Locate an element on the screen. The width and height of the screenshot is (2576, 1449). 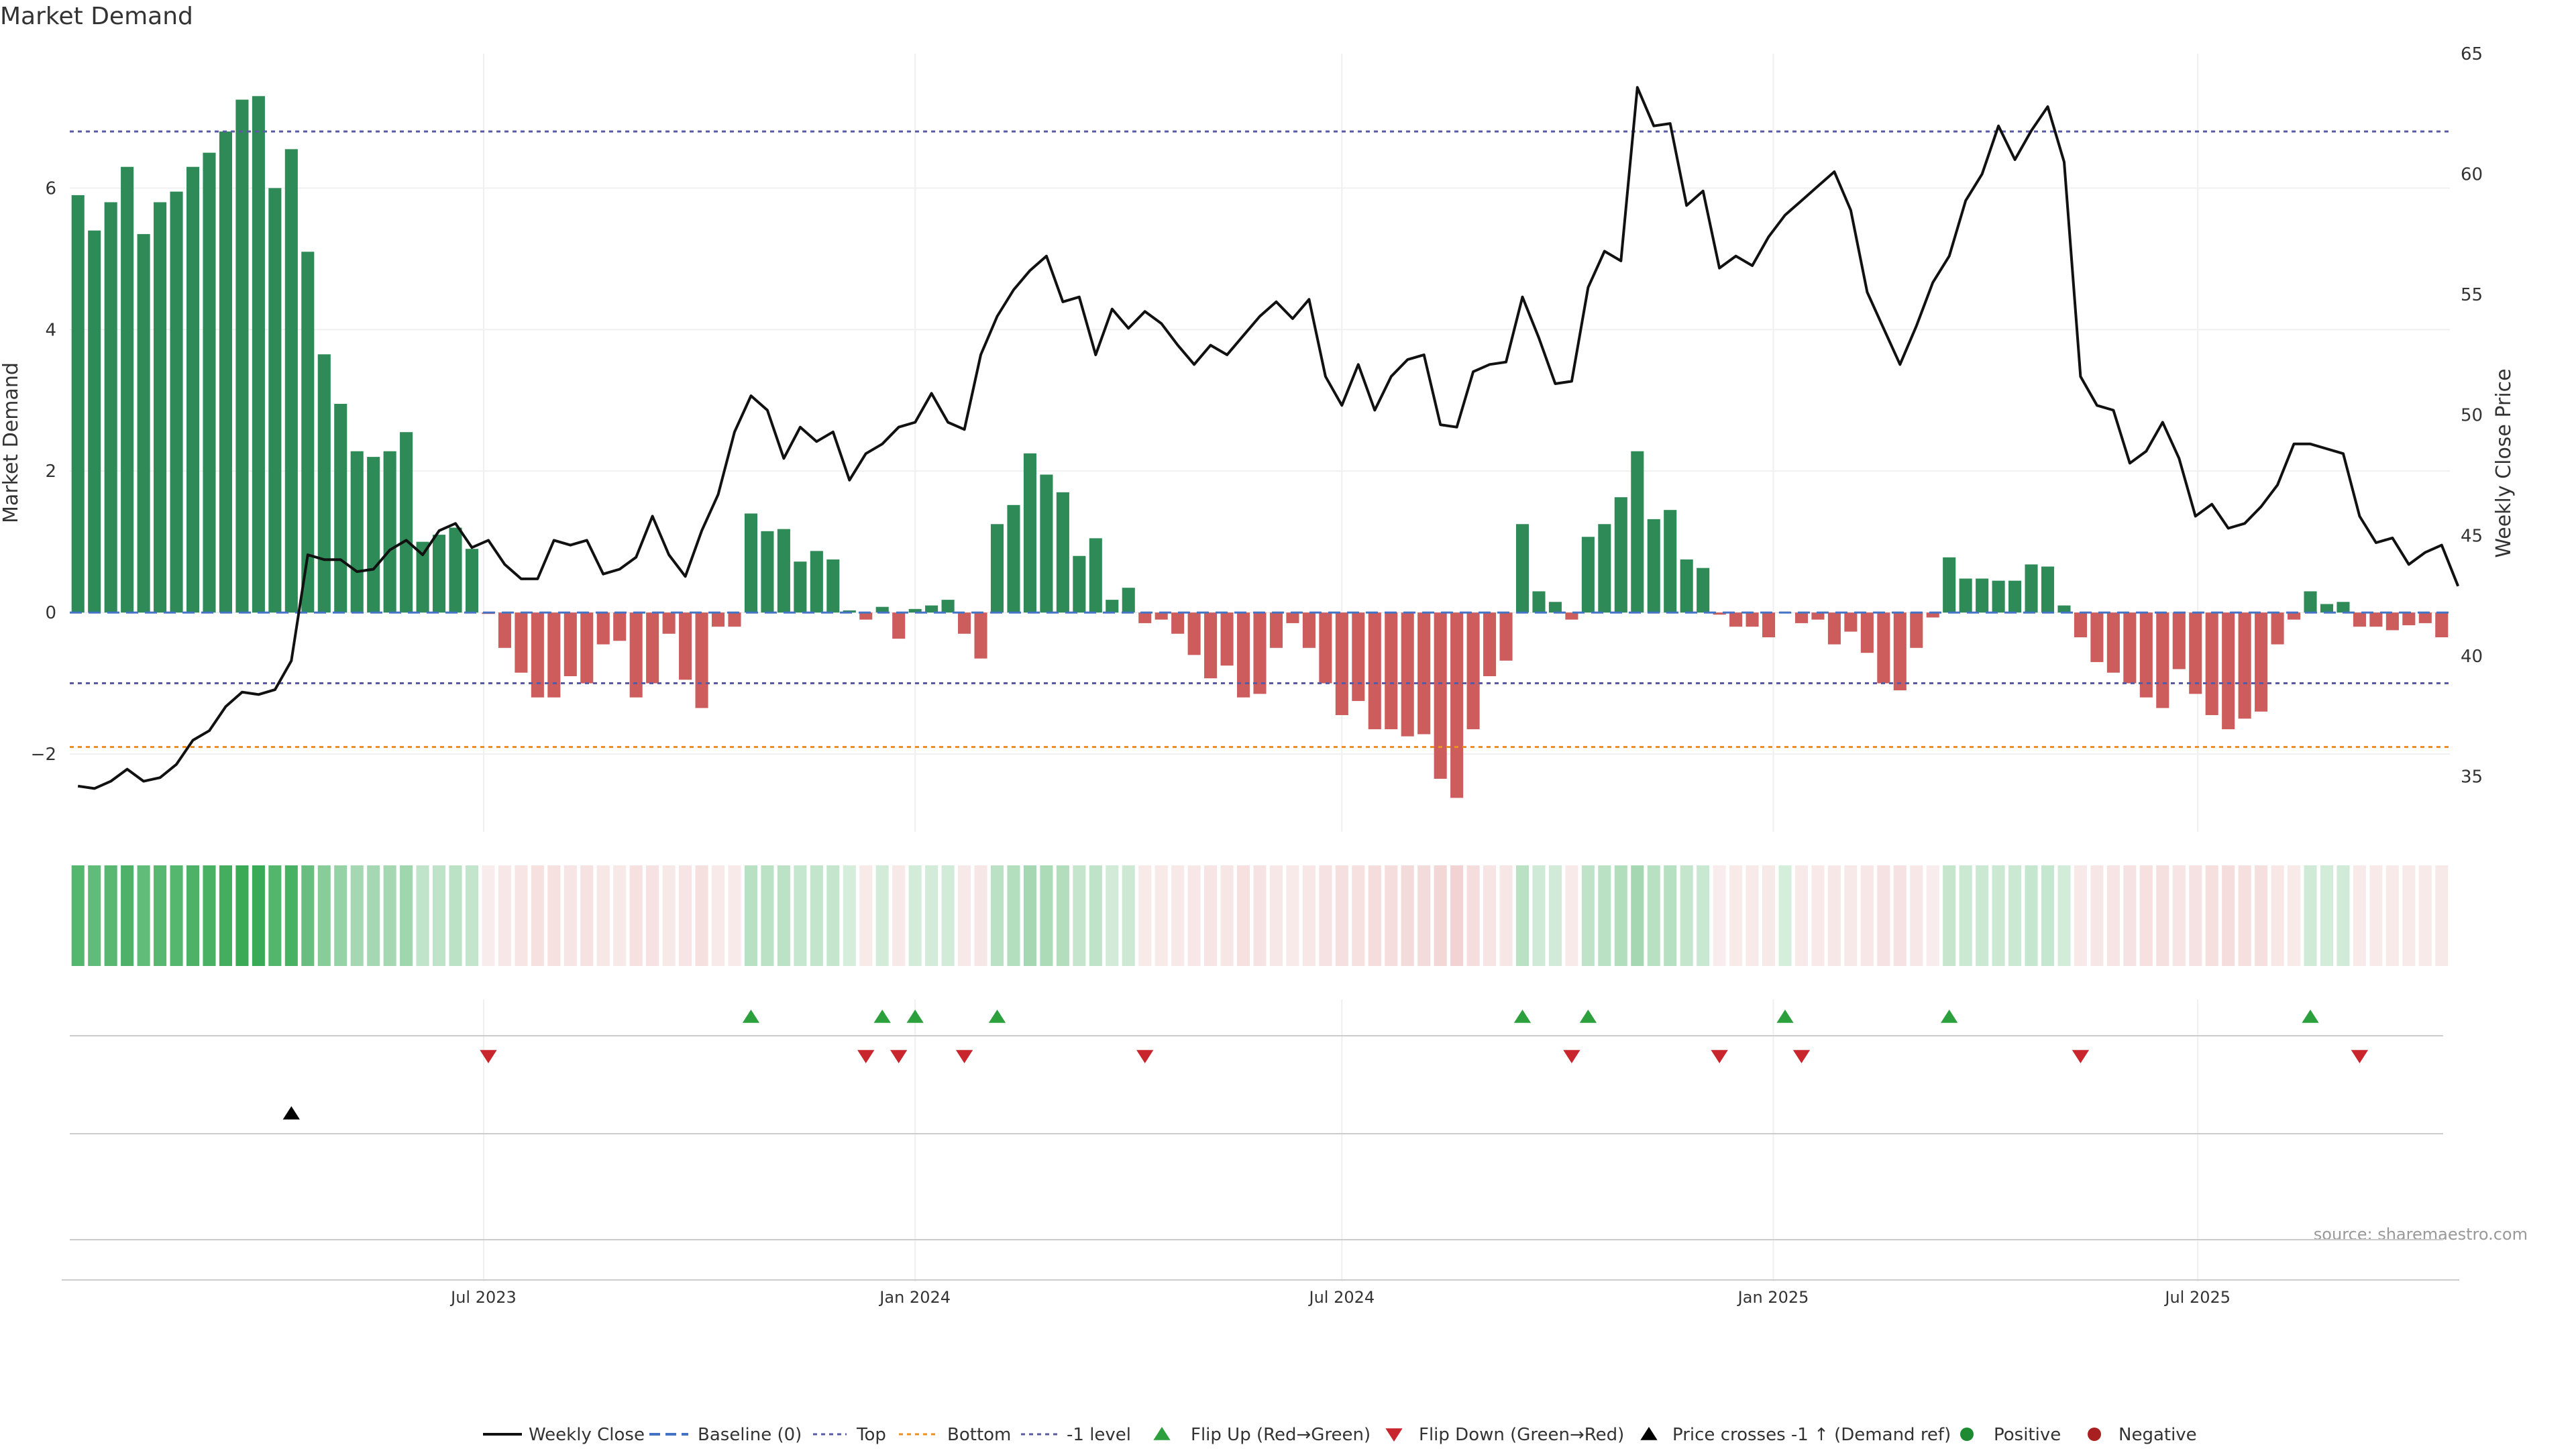
legend-label: Flip Down (Green→Red) is located at coordinates (1521, 1435).